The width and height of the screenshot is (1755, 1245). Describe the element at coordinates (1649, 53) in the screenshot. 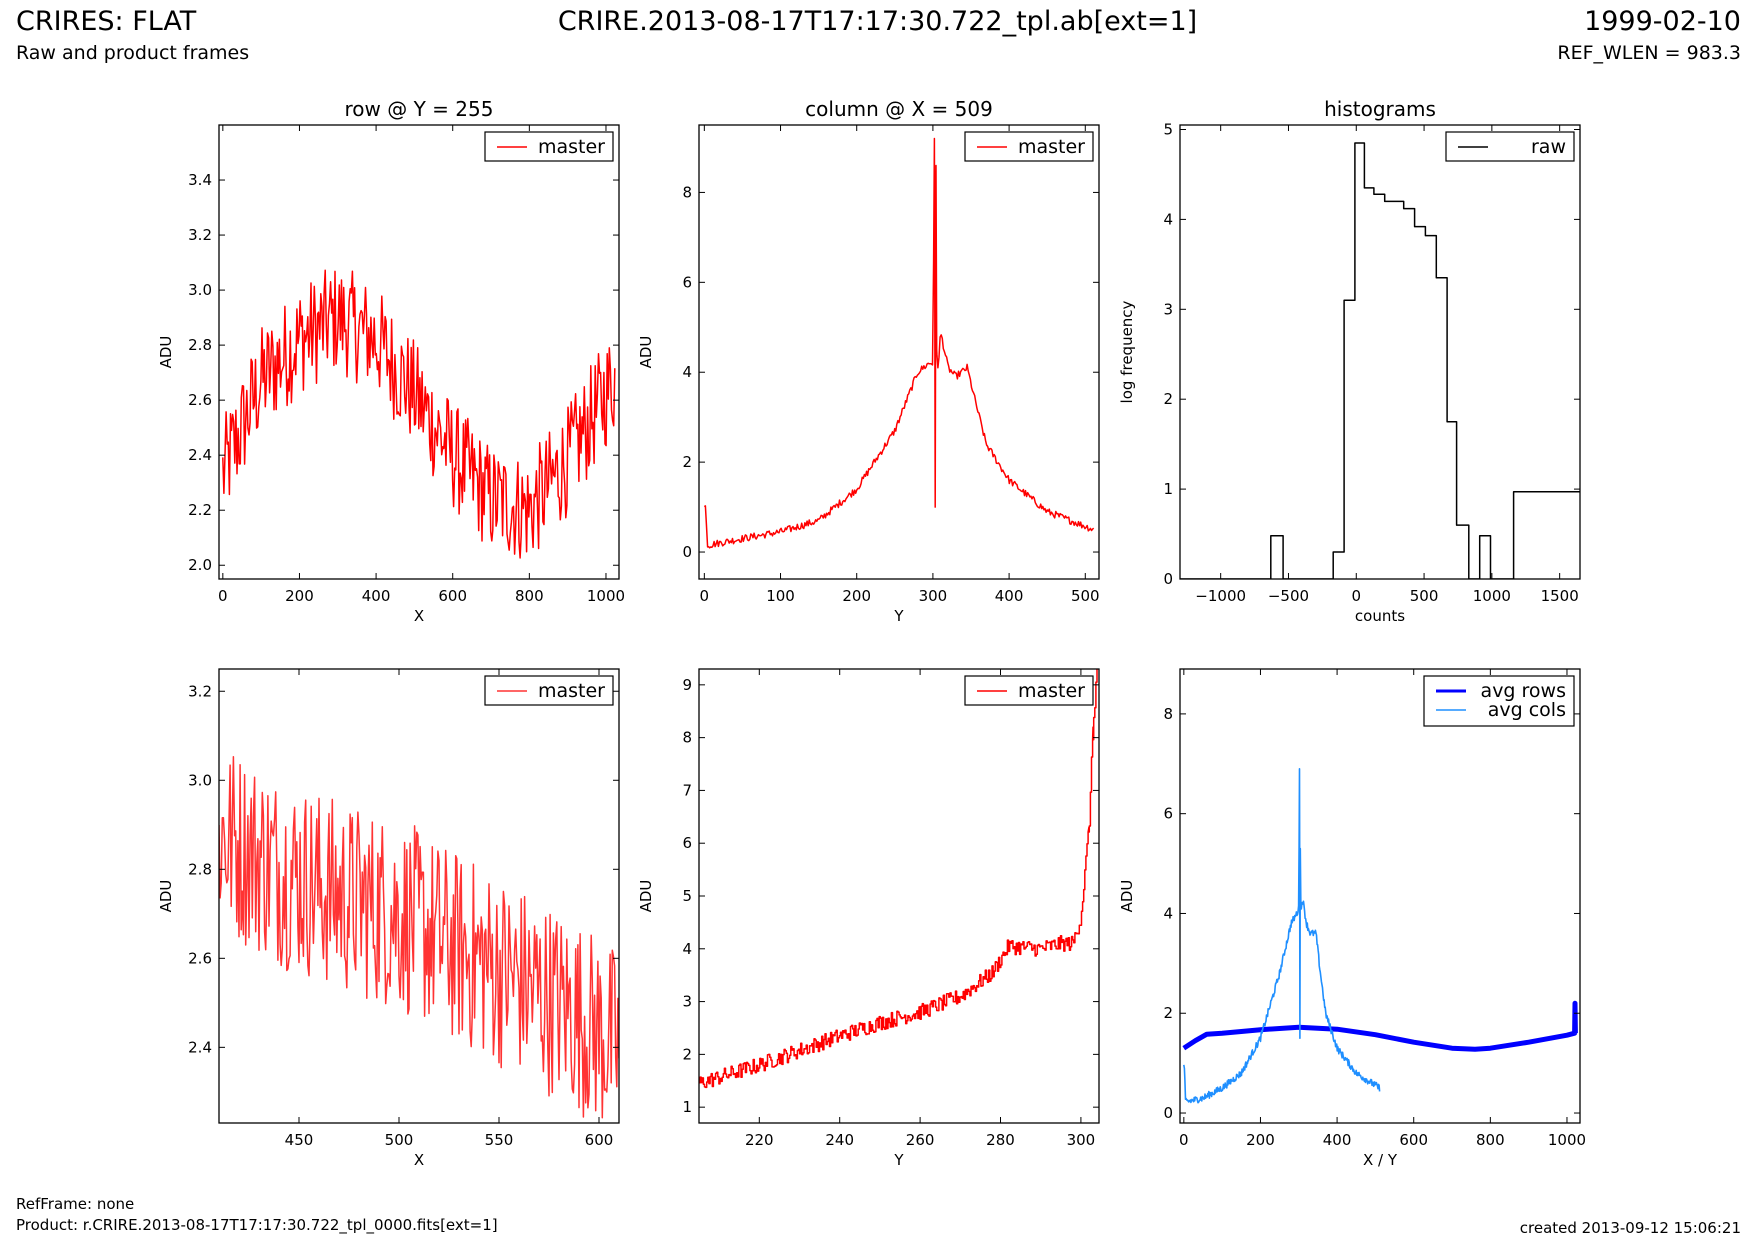

I see `ref-wlen: REF_WLEN = 983.3` at that location.